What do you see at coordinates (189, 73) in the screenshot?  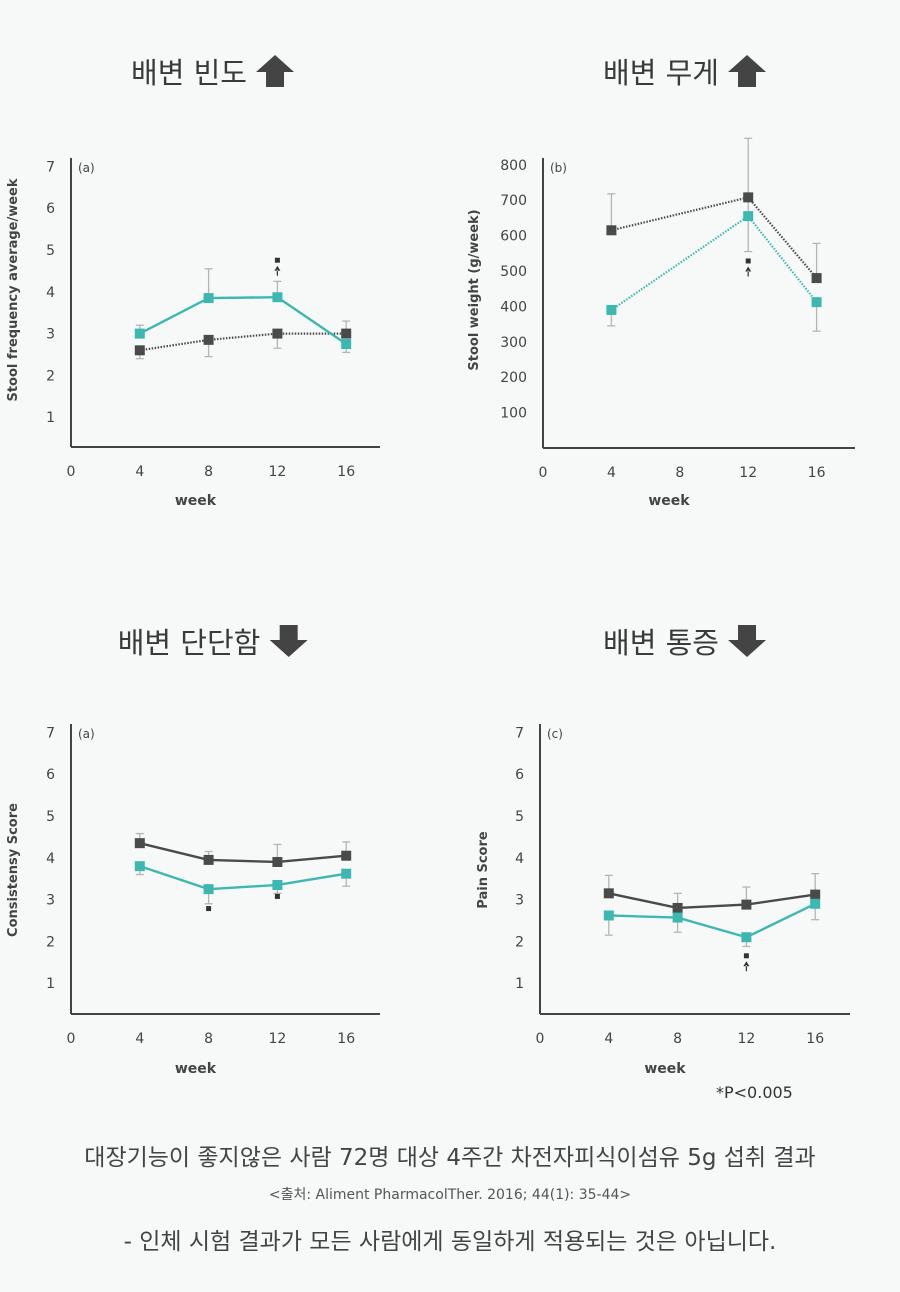 I see `title-text: 배변 빈도` at bounding box center [189, 73].